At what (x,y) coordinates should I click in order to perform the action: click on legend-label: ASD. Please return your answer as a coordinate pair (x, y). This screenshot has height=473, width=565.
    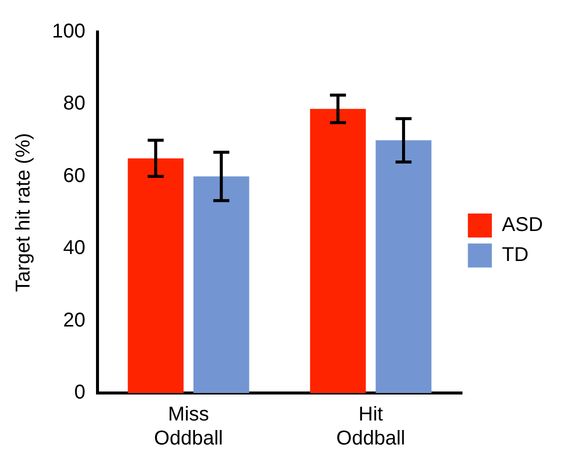
    Looking at the image, I should click on (522, 225).